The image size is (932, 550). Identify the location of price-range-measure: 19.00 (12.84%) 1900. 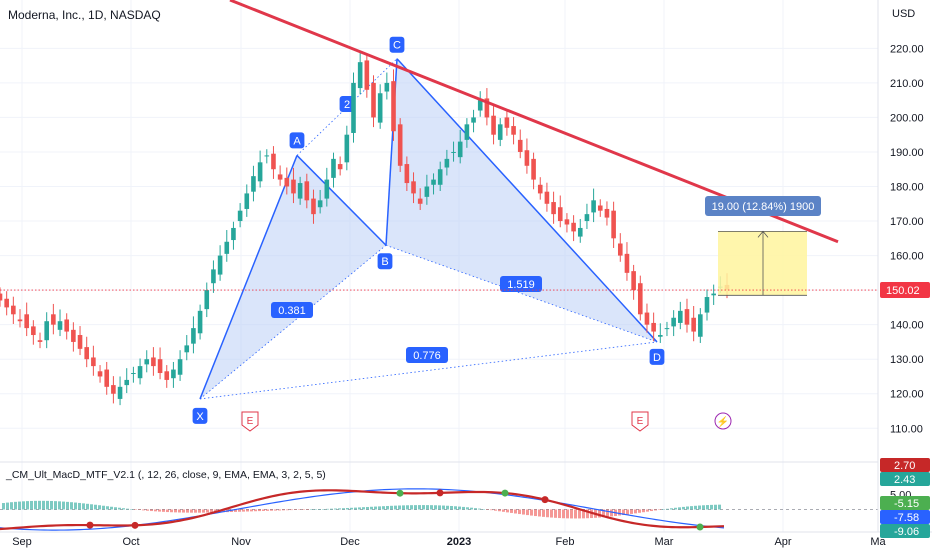
(763, 246).